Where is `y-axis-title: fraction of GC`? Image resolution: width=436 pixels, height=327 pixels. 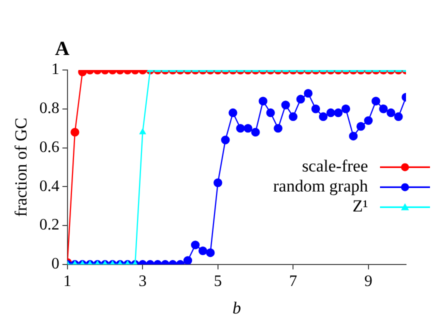
y-axis-title: fraction of GC is located at coordinates (21, 167).